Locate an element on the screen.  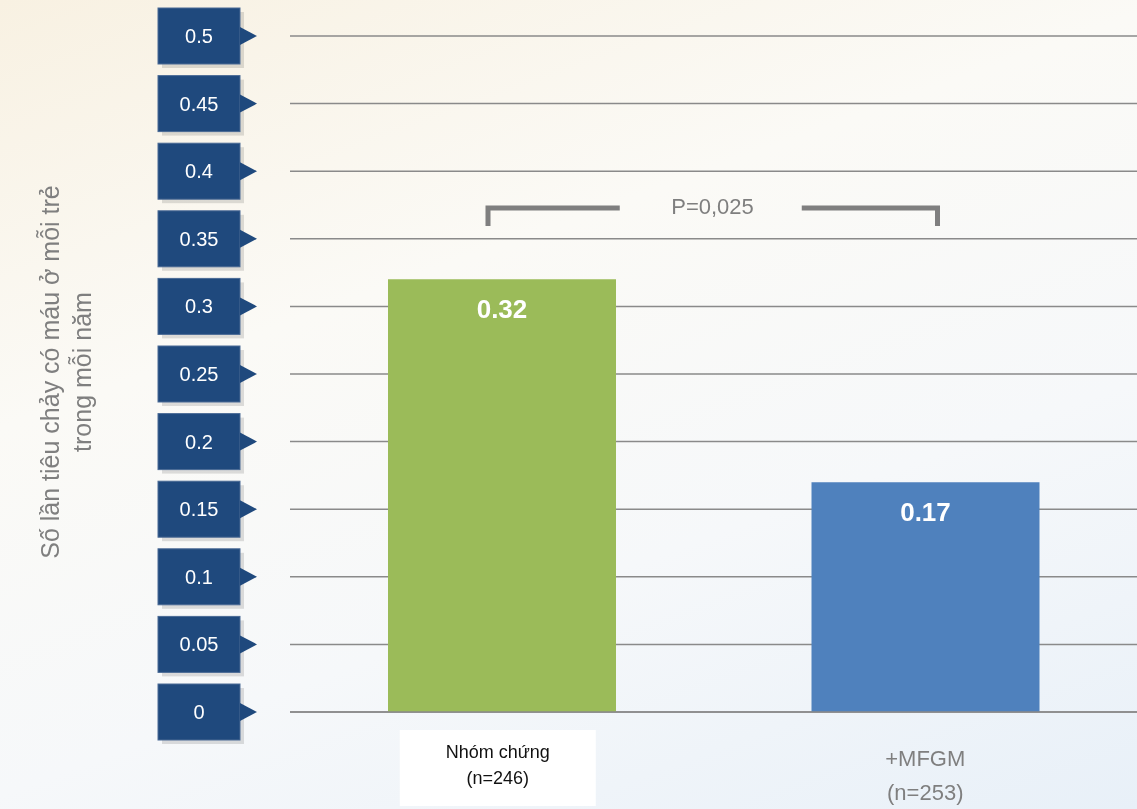
y-axis-title: Số lần tiêu chảy có máu ở mỗi trẻ trong mỗi năm is located at coordinates (66, 372).